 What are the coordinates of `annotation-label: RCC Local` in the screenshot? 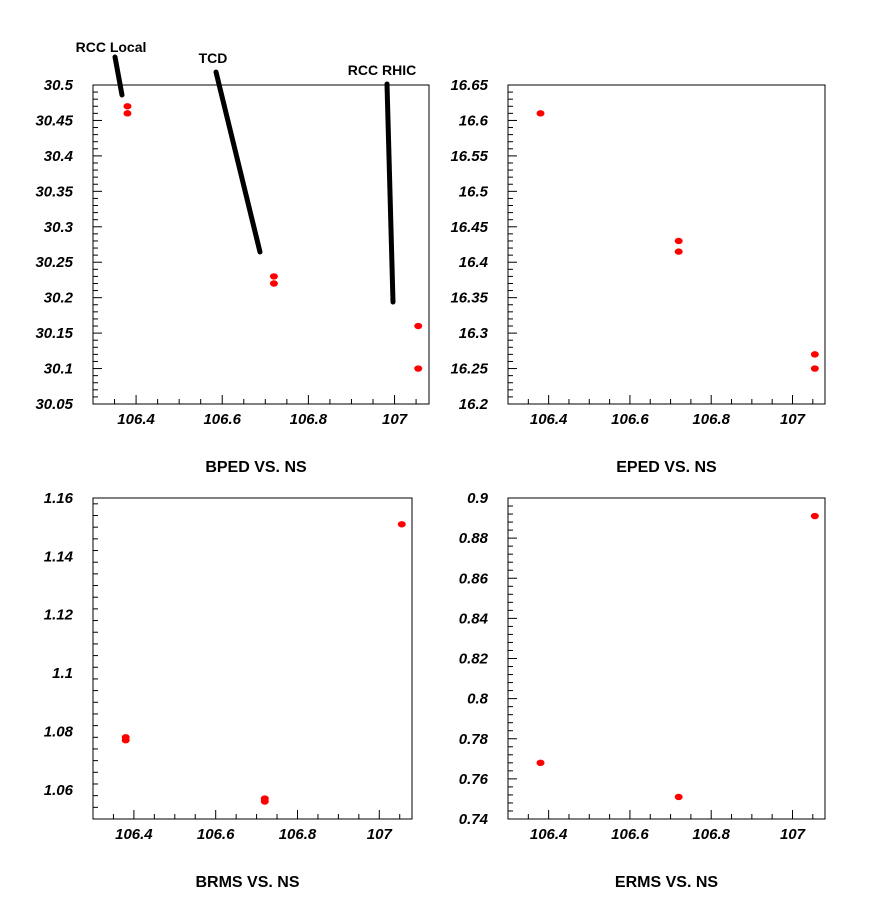 It's located at (111, 47).